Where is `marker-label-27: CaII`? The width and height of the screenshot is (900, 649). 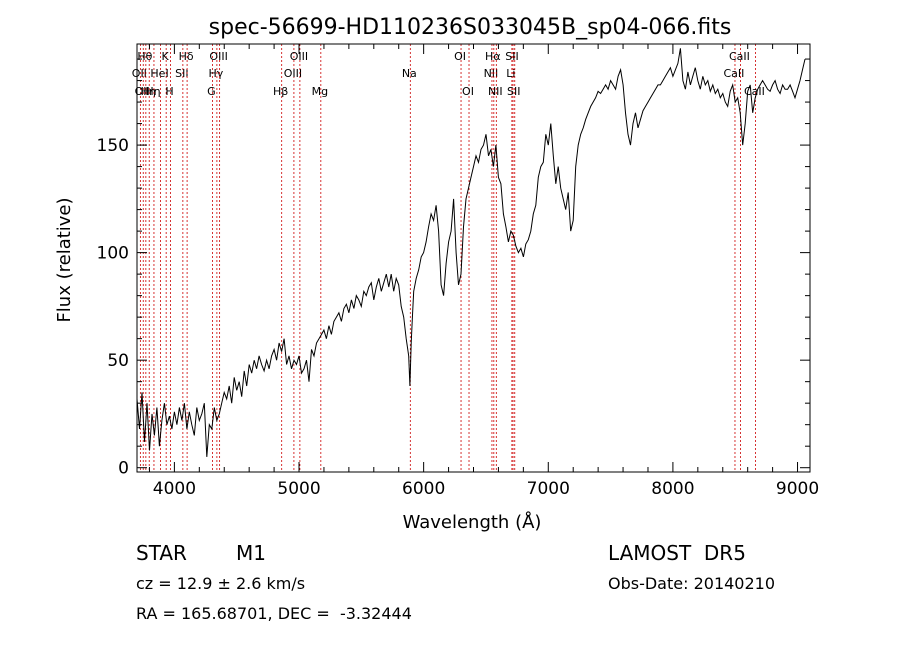
marker-label-27: CaII is located at coordinates (739, 56).